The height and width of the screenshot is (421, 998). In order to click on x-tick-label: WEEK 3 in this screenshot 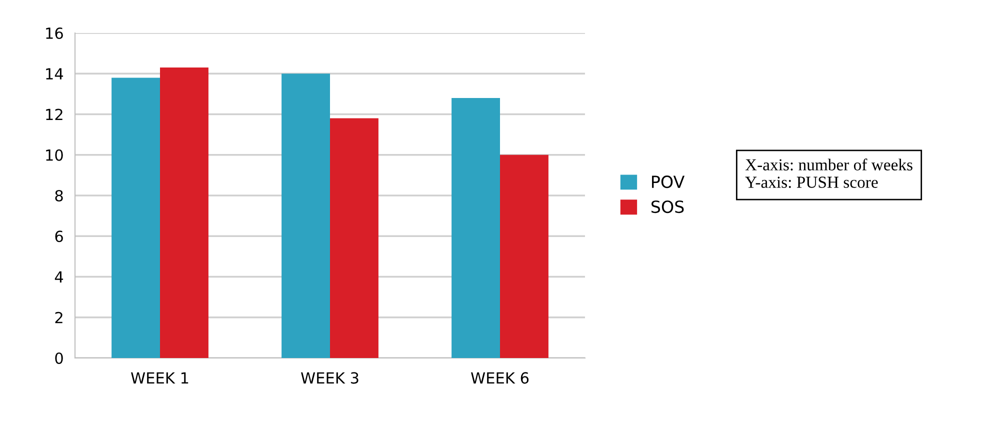, I will do `click(329, 378)`.